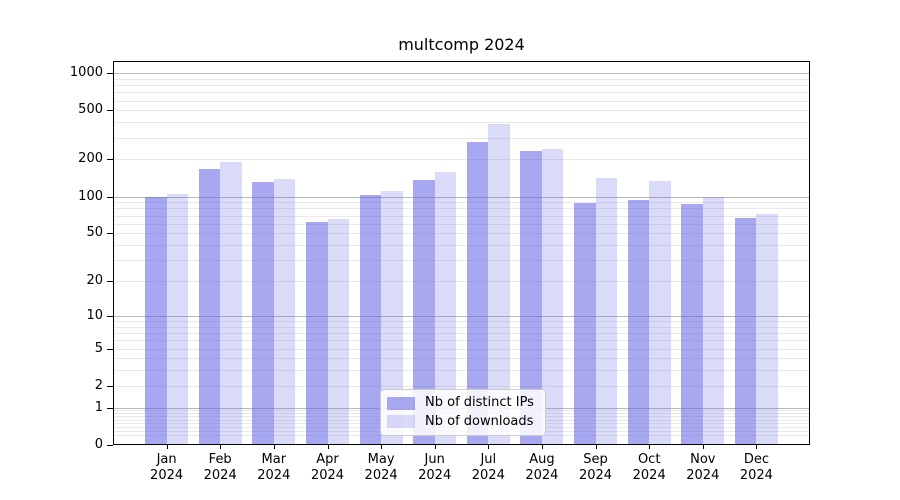  Describe the element at coordinates (585, 324) in the screenshot. I see `bar-distinct-ips-sep` at that location.